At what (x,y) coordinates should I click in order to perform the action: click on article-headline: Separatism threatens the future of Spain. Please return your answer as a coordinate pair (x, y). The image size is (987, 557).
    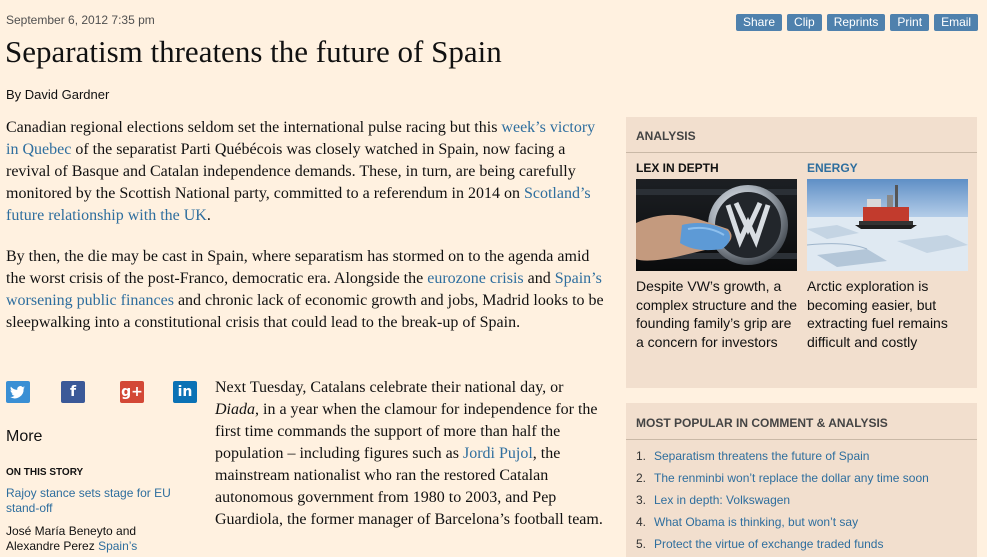
    Looking at the image, I should click on (253, 51).